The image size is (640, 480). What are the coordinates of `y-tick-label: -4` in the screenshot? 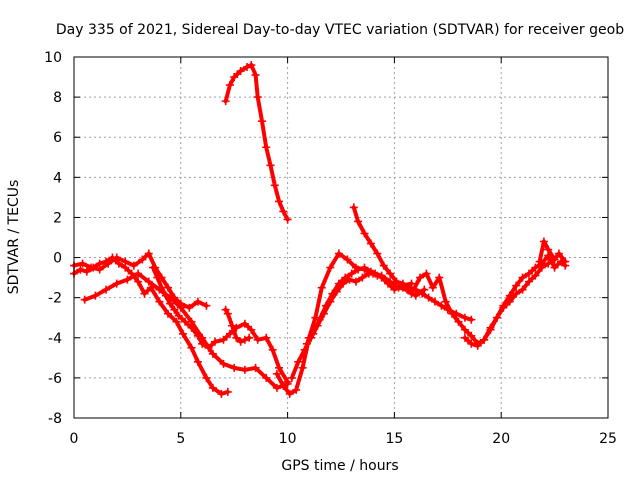 It's located at (55, 339).